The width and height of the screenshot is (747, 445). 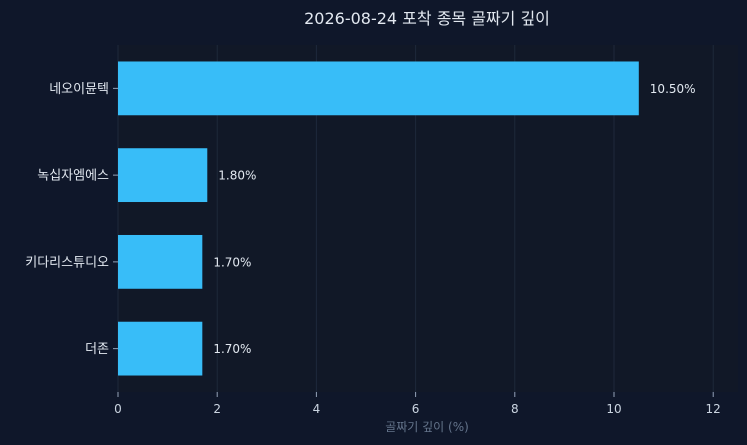 I want to click on x-tick-label: 8, so click(x=515, y=409).